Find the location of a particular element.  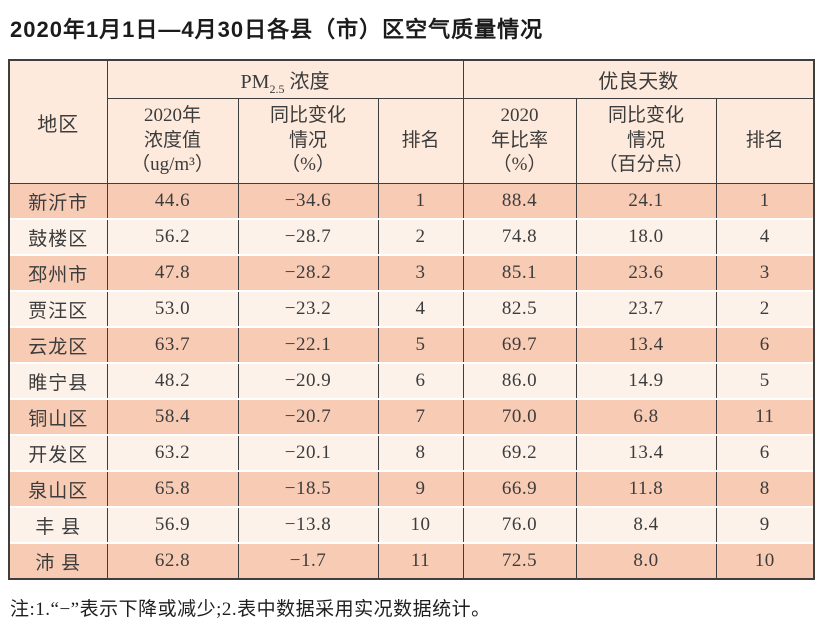

pm25-change-cell: −13.8 is located at coordinates (308, 525).